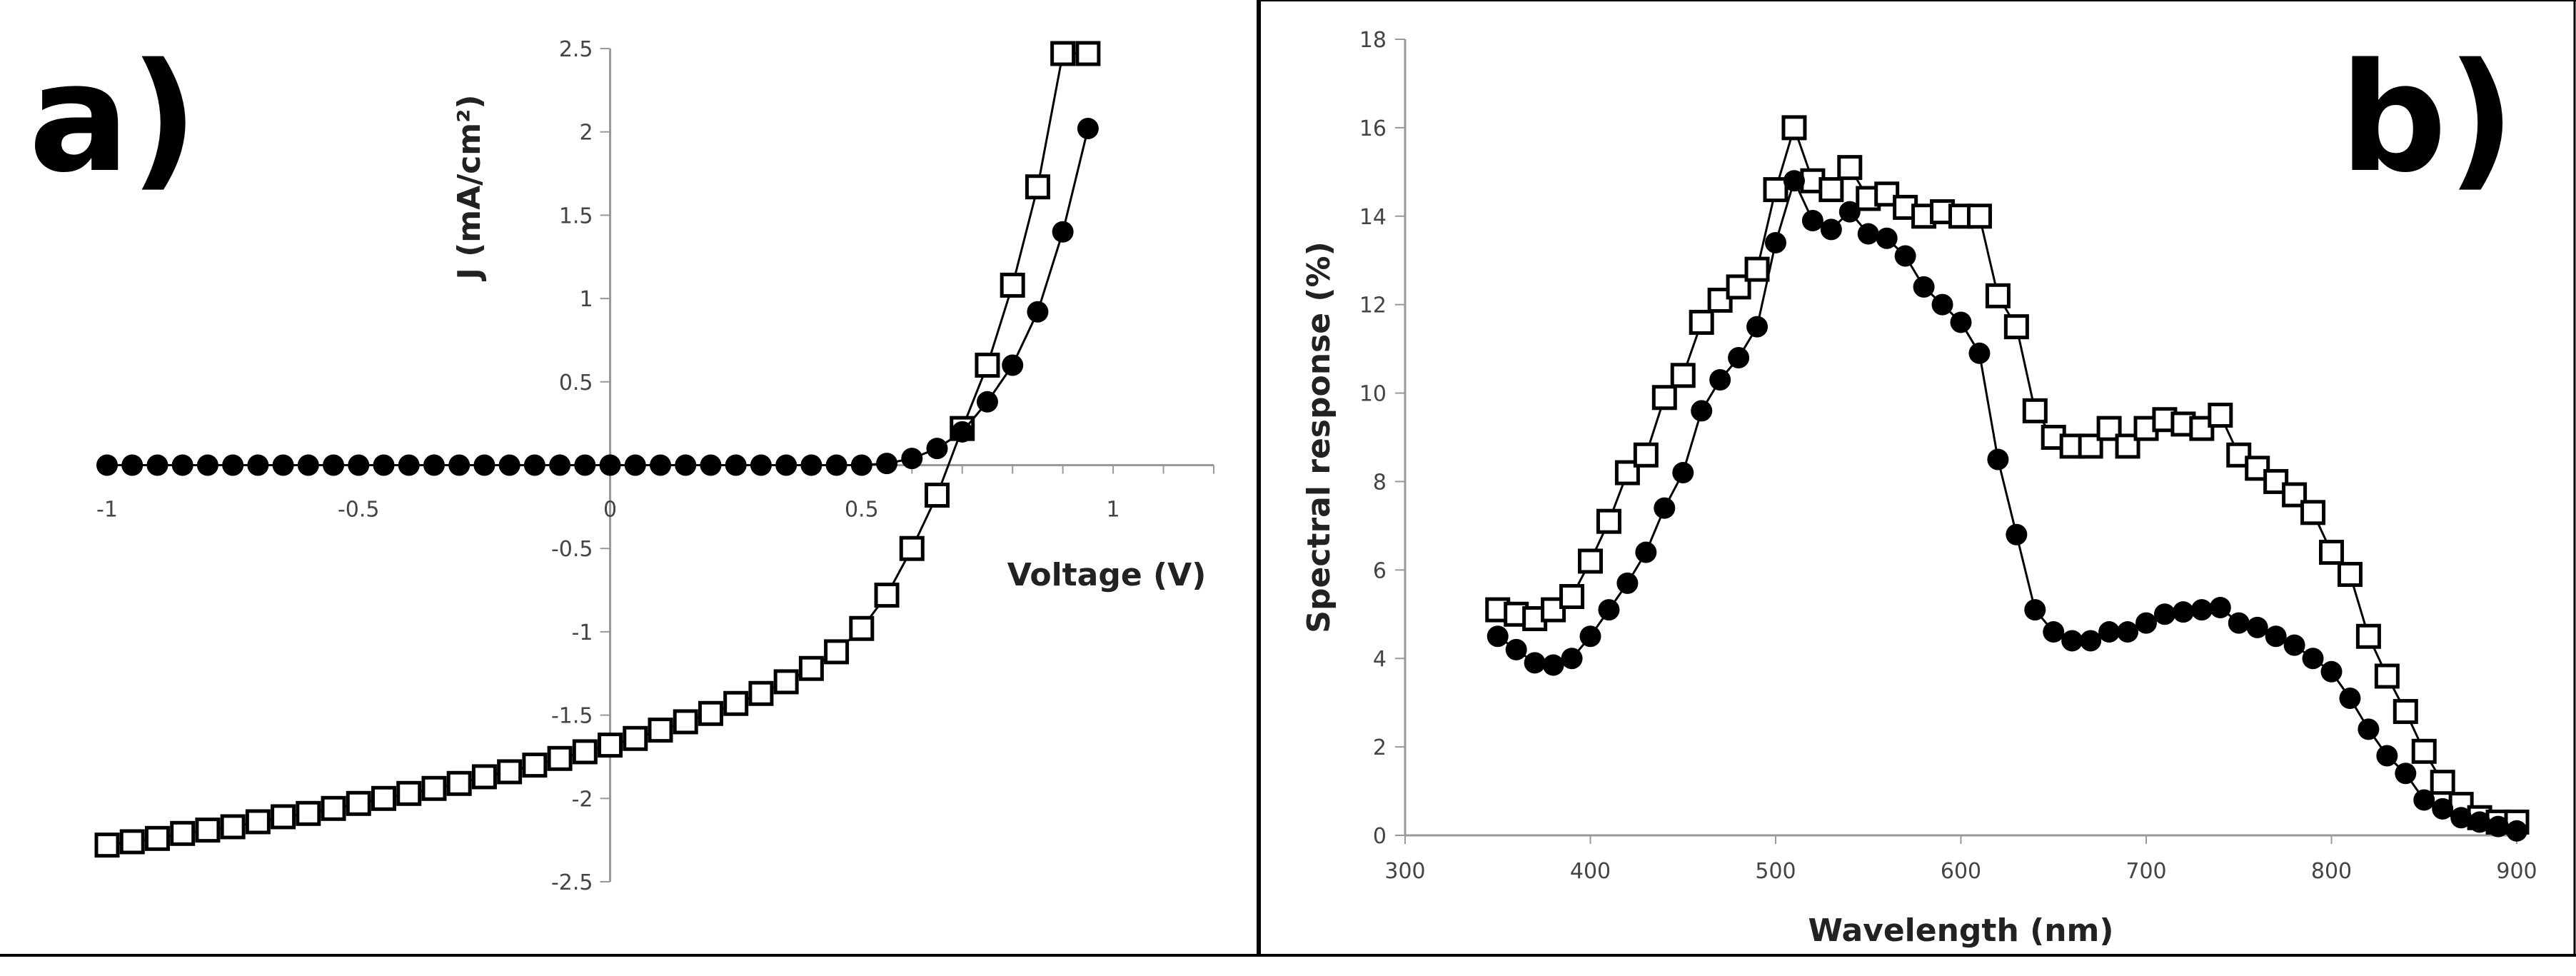  What do you see at coordinates (1961, 930) in the screenshot?
I see `x-axis-title: Wavelength (nm)` at bounding box center [1961, 930].